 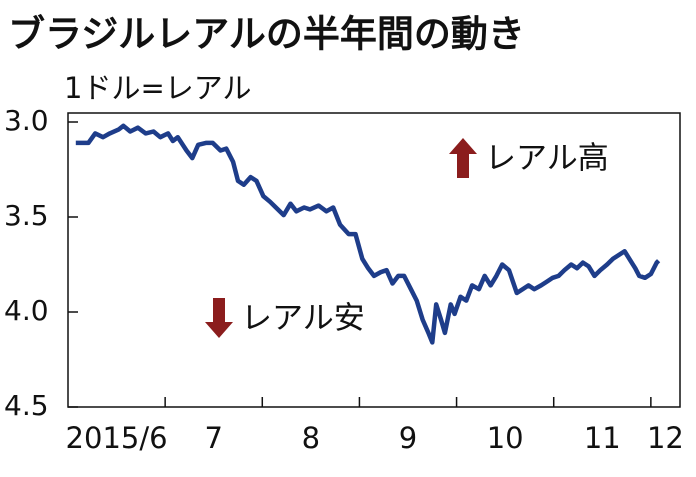 What do you see at coordinates (311, 438) in the screenshot?
I see `x-tick-label: 8` at bounding box center [311, 438].